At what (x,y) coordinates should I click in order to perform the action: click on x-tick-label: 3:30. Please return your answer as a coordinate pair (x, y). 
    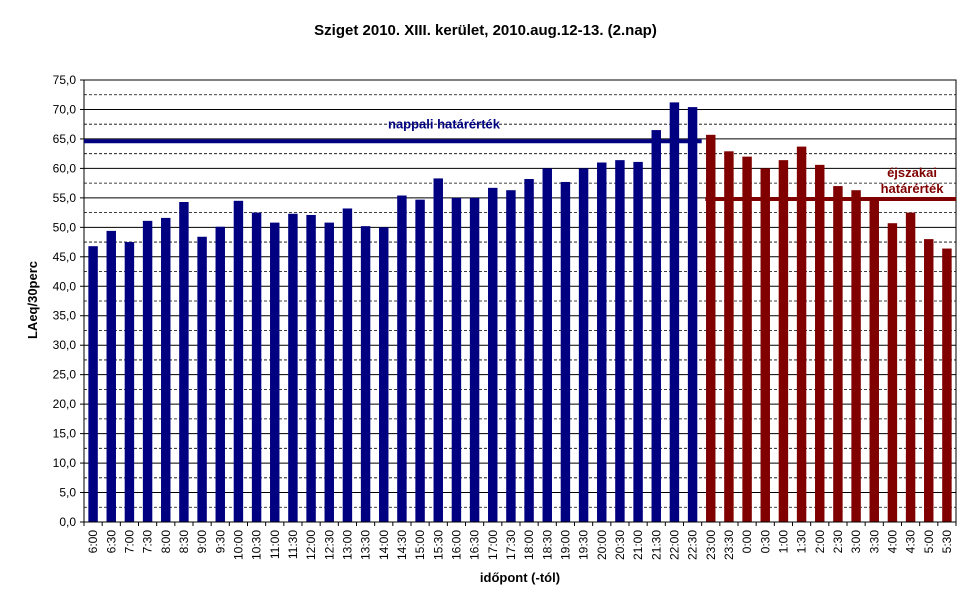
    Looking at the image, I should click on (874, 542).